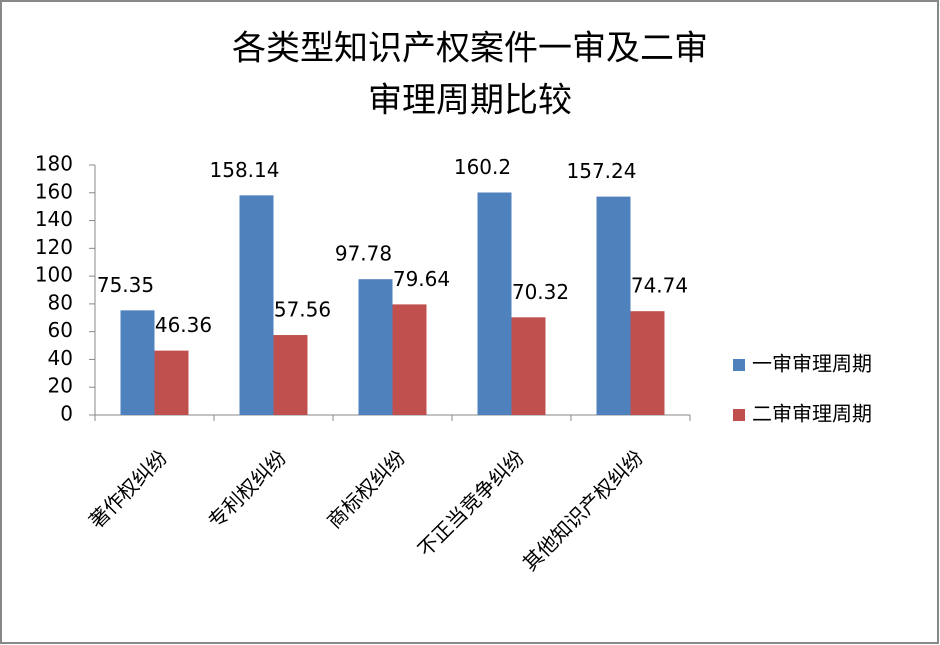  What do you see at coordinates (60, 302) in the screenshot?
I see `y-tick-label: 80` at bounding box center [60, 302].